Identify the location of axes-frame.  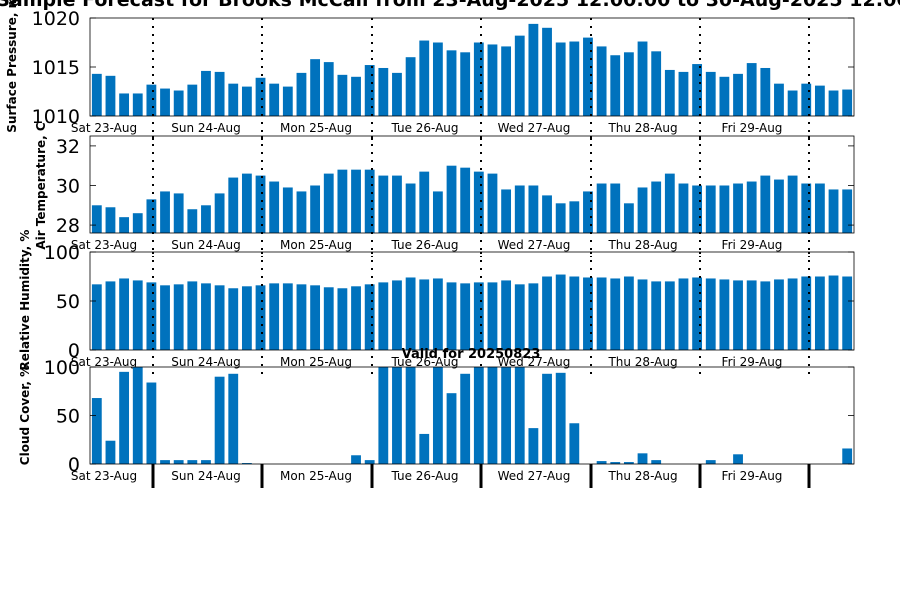
(472, 415).